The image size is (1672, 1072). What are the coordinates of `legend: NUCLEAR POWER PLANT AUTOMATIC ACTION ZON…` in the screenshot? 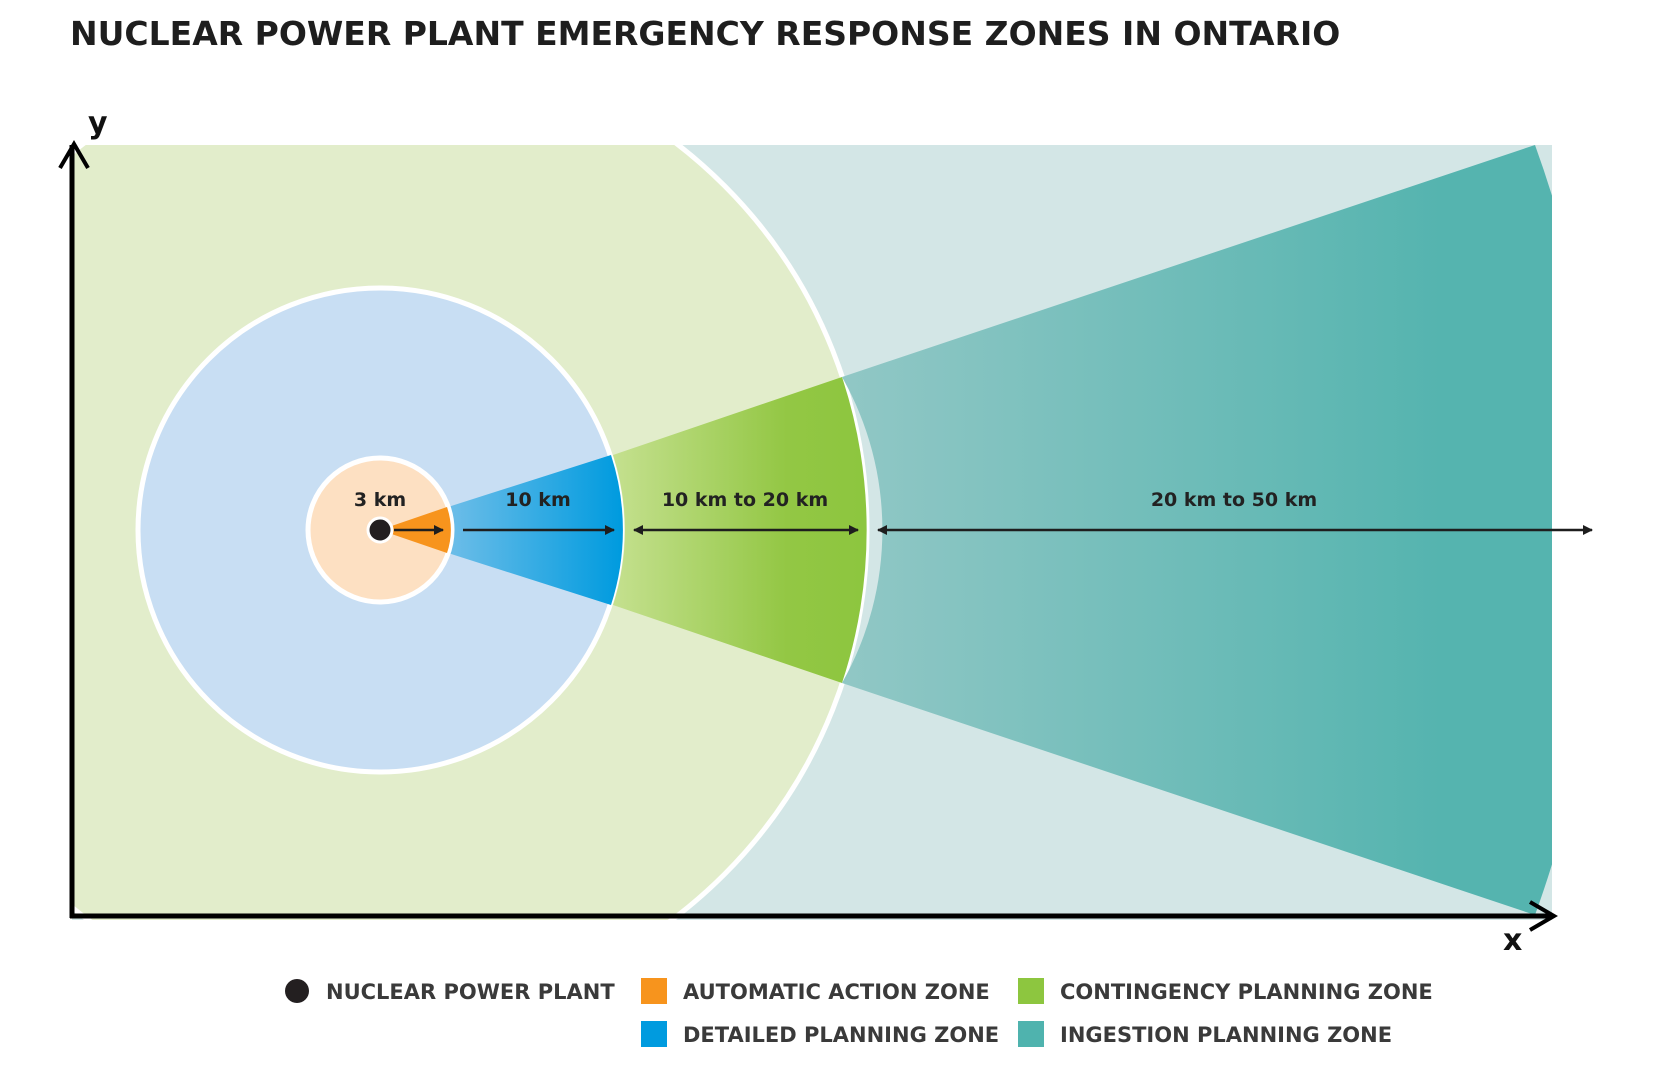 It's located at (859, 1012).